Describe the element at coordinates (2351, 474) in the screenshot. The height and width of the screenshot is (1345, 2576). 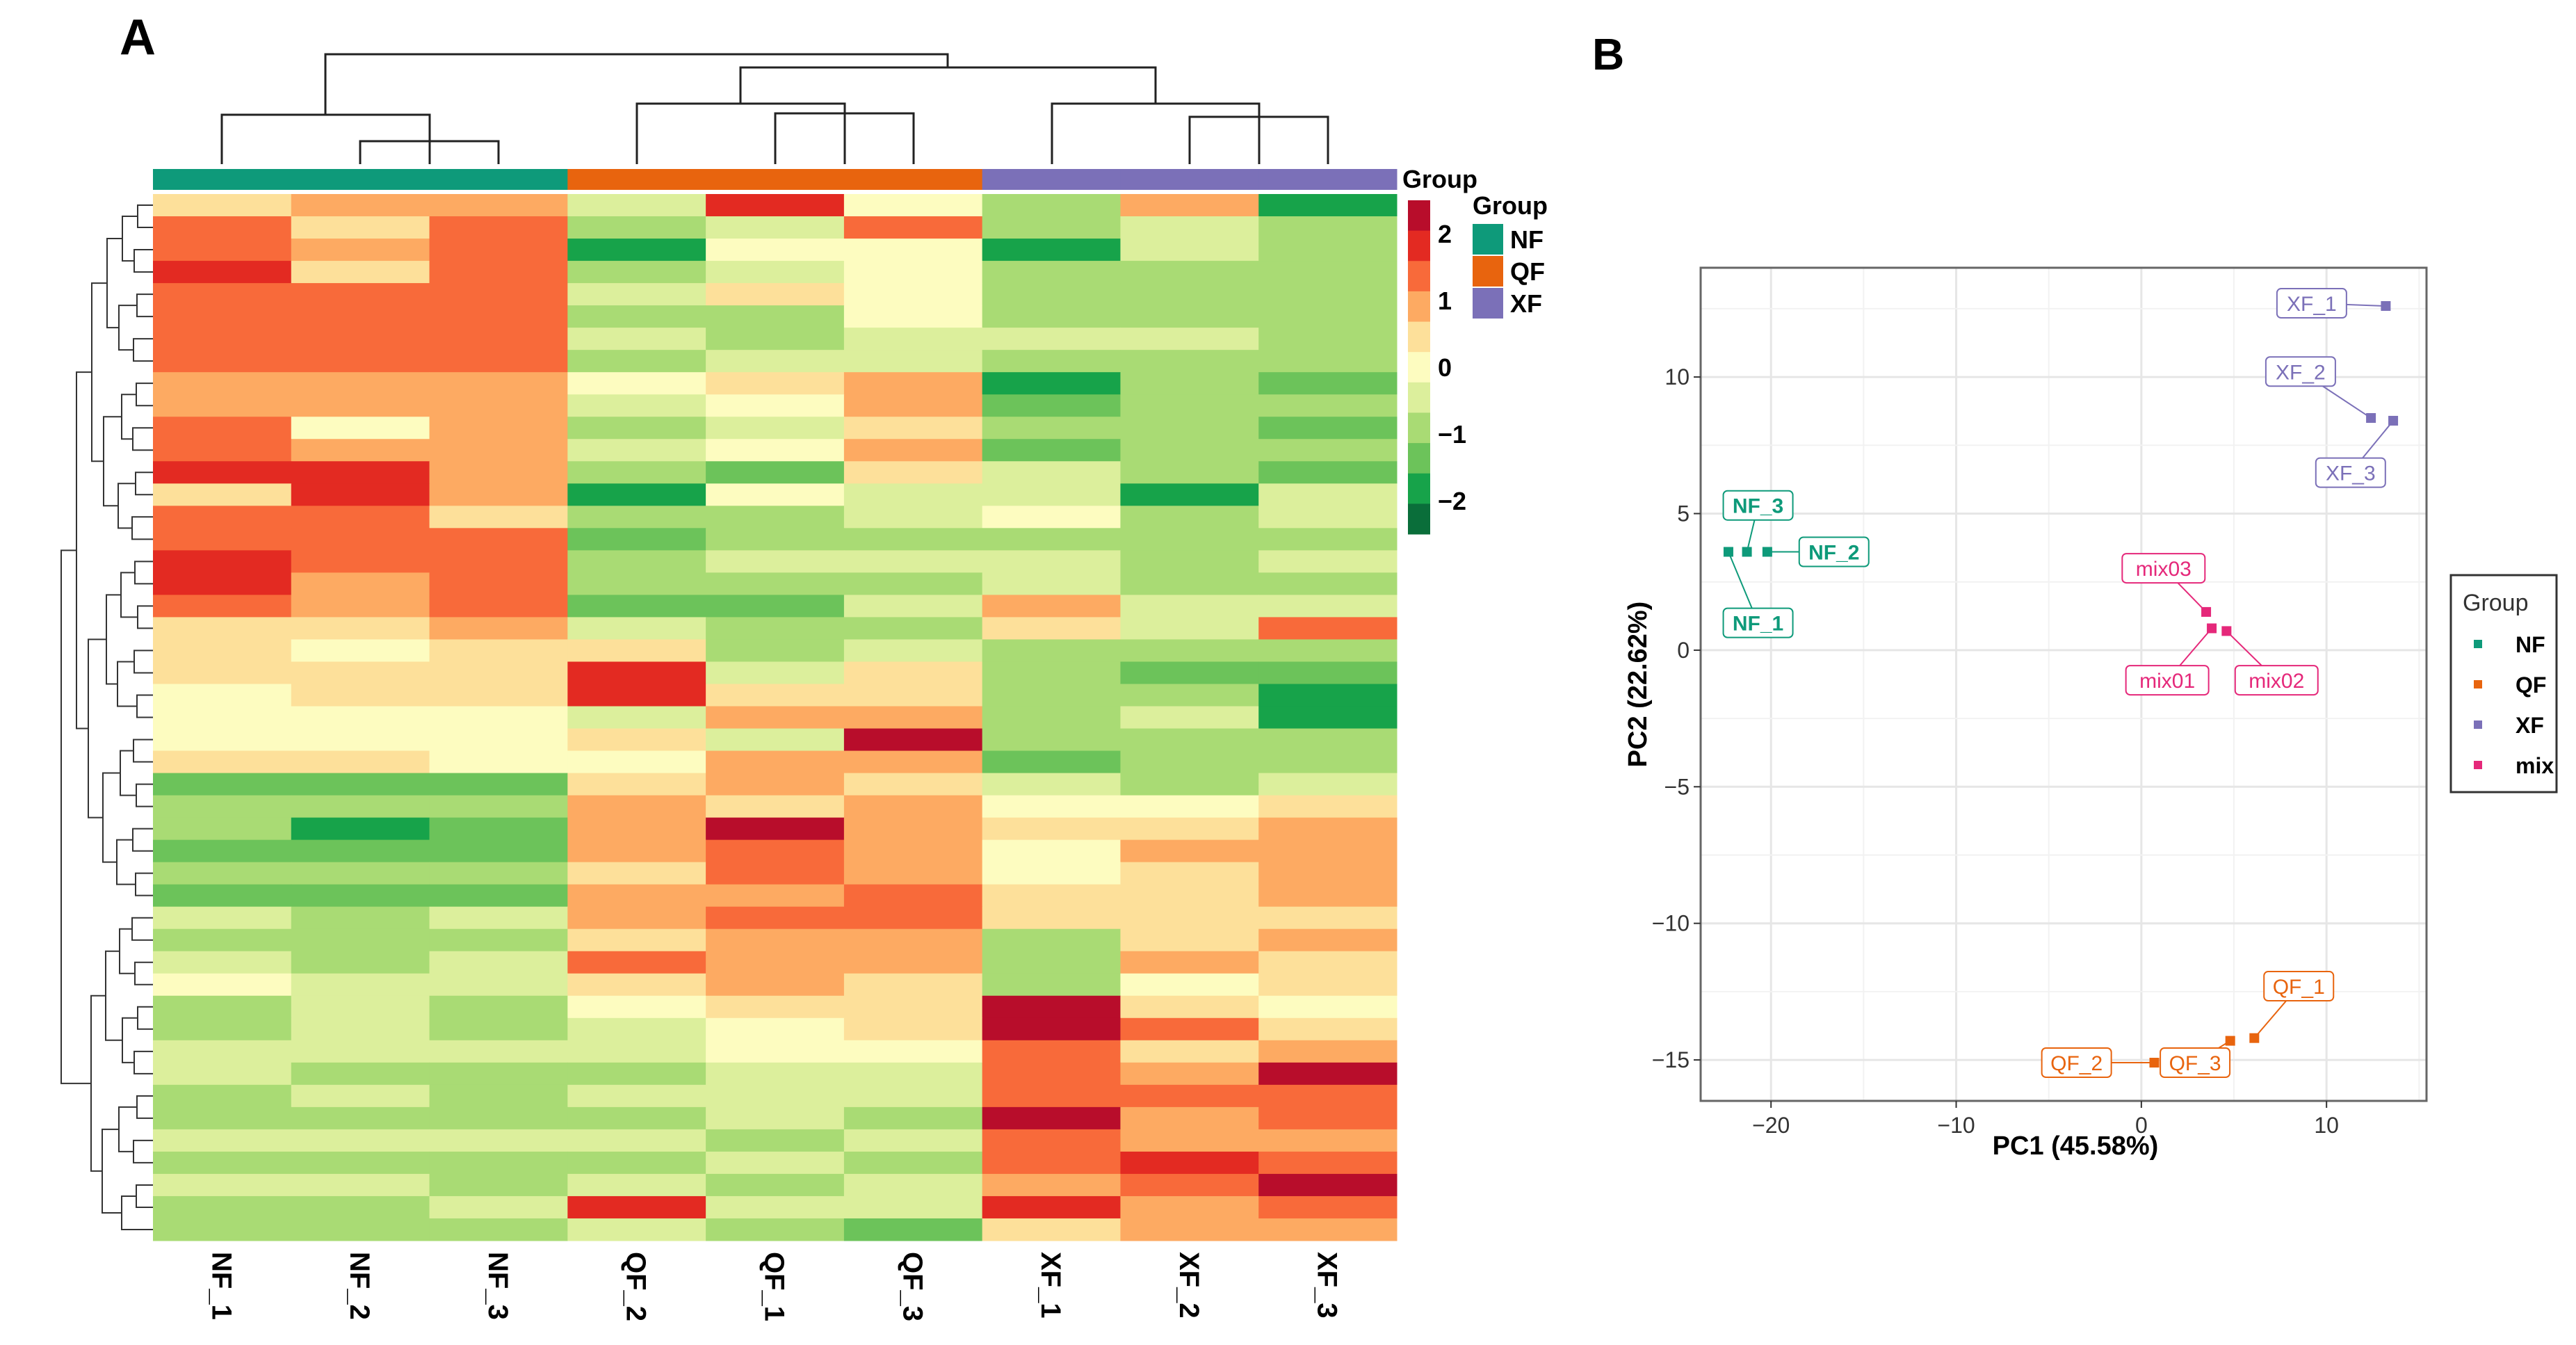
I see `point-label: XF_3` at that location.